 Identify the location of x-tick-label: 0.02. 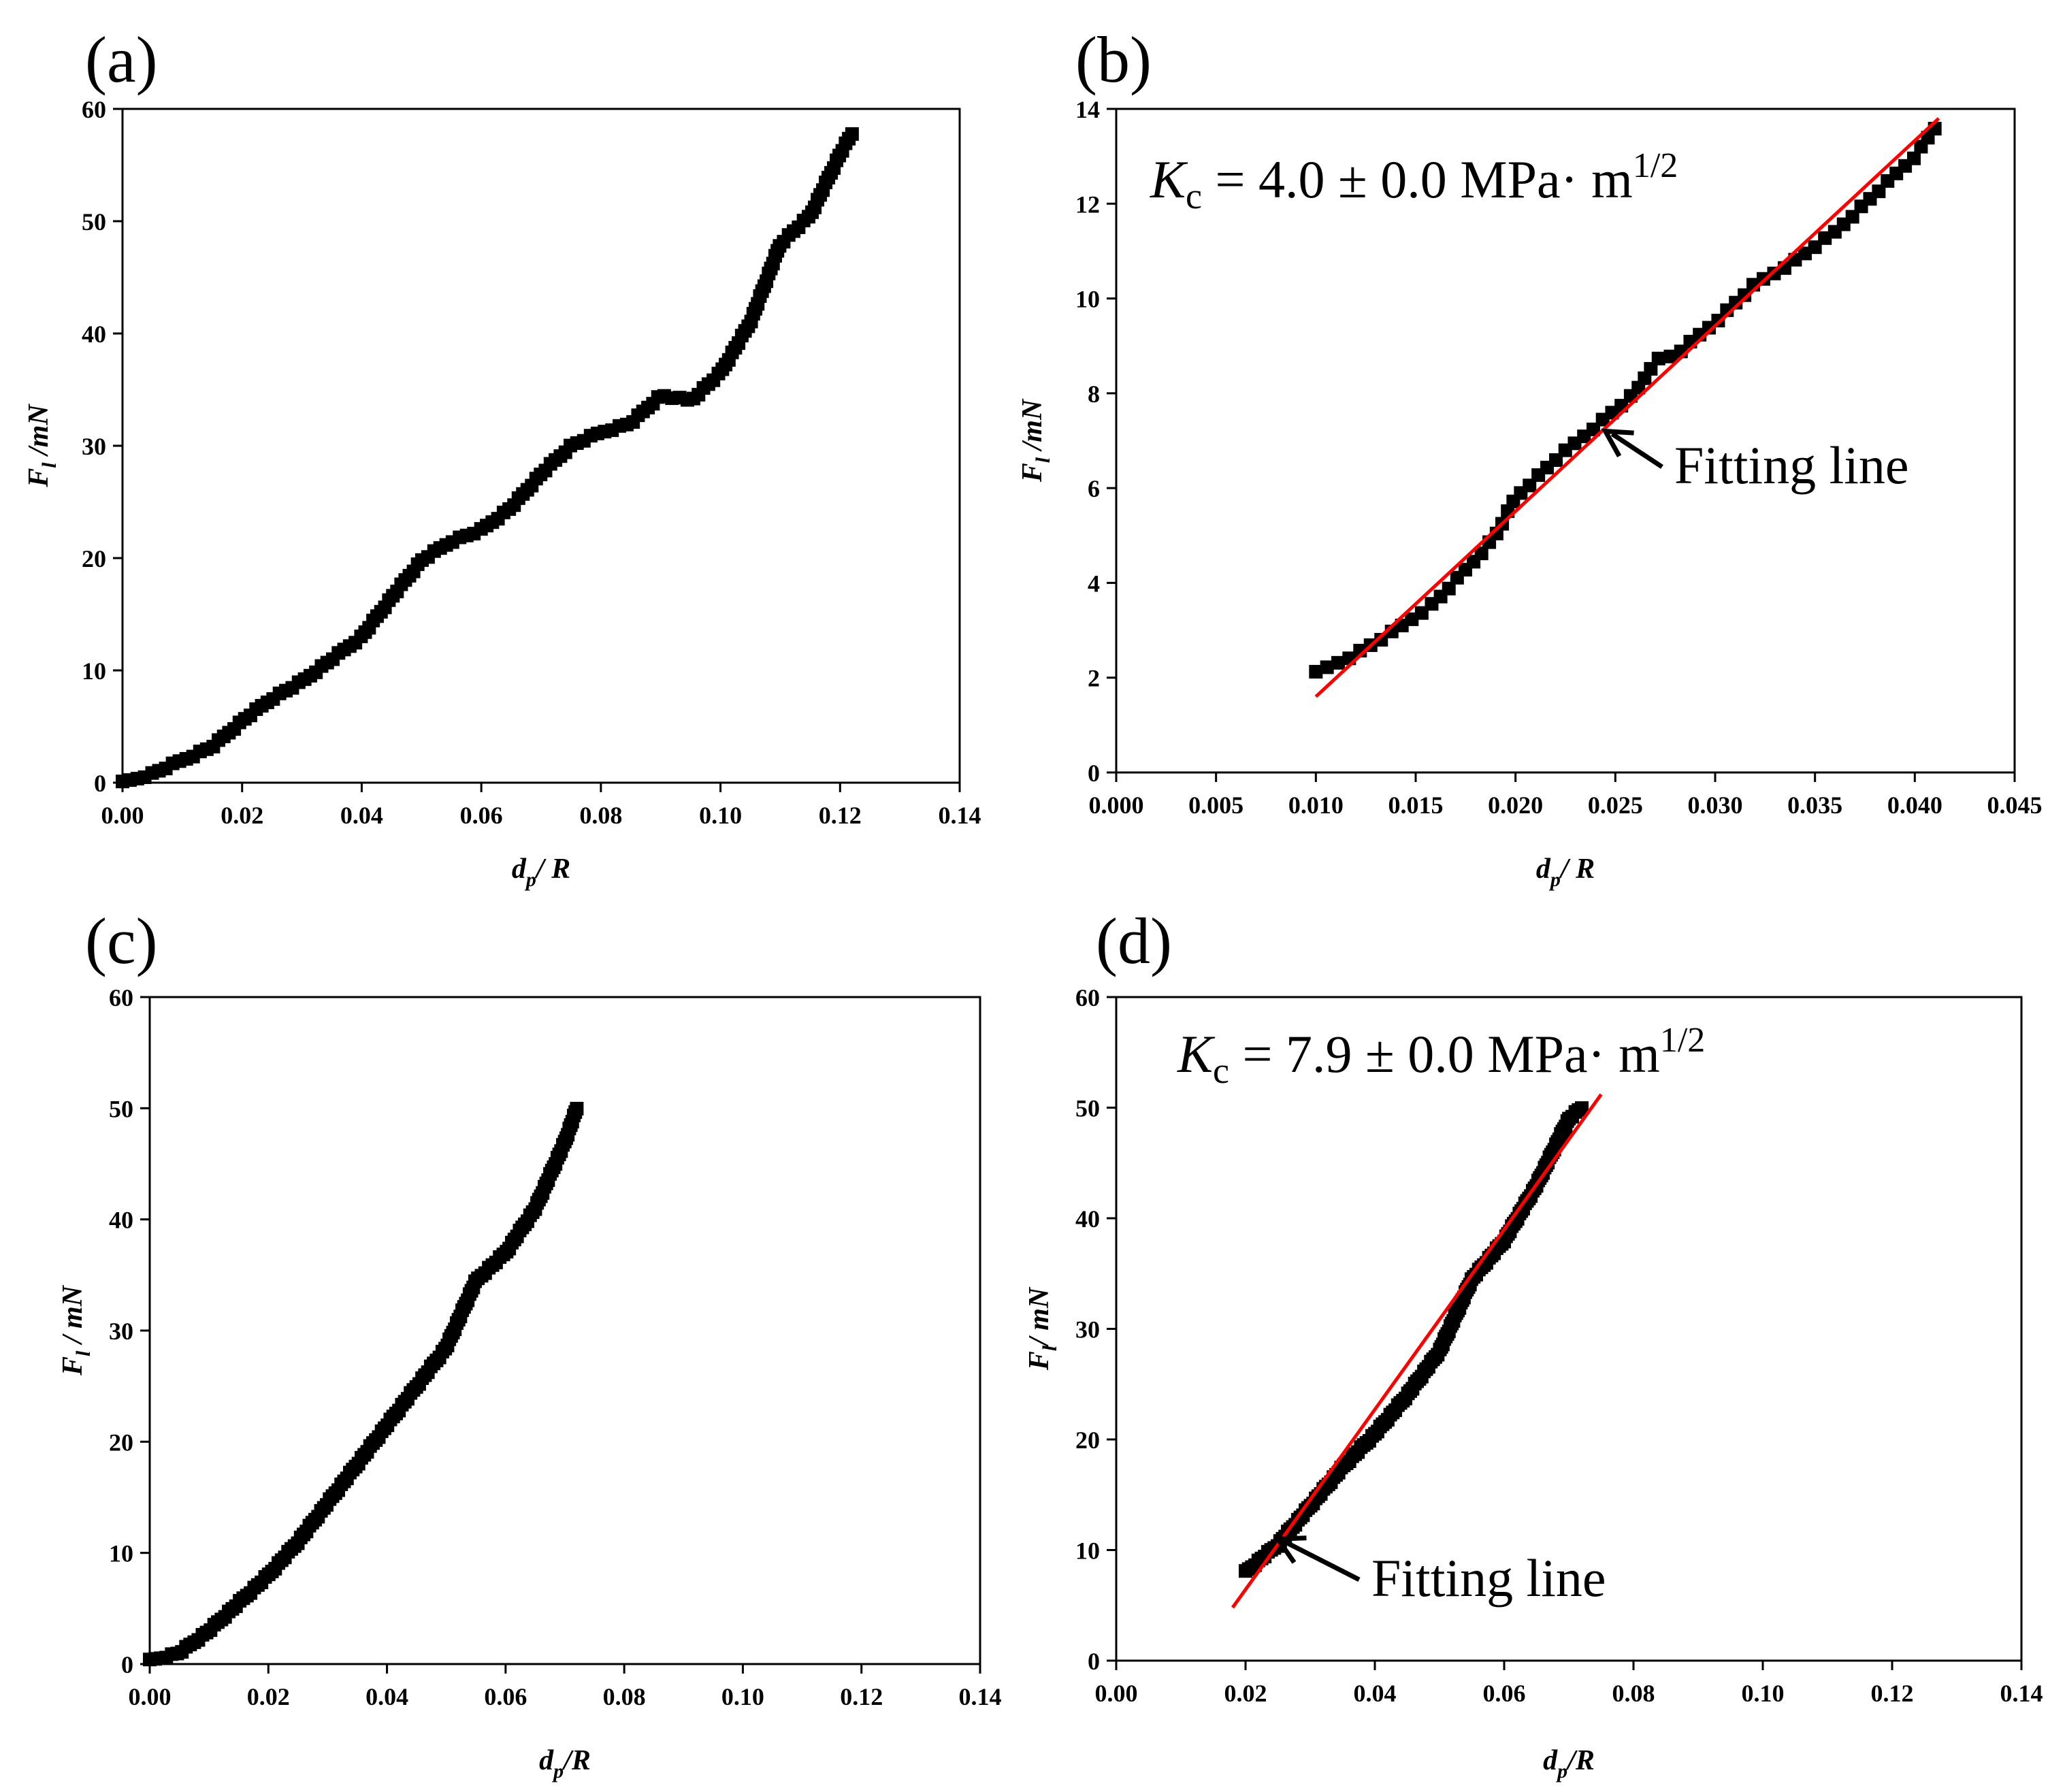
(269, 1697).